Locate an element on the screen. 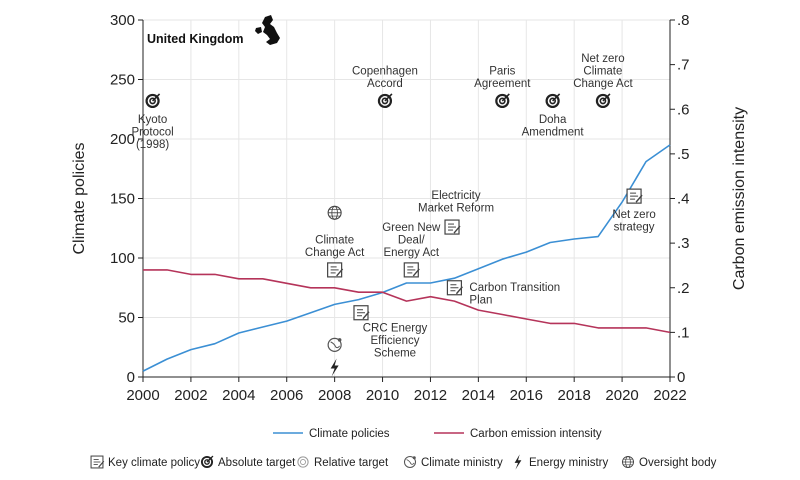  annotation-climate-ministry is located at coordinates (334, 344).